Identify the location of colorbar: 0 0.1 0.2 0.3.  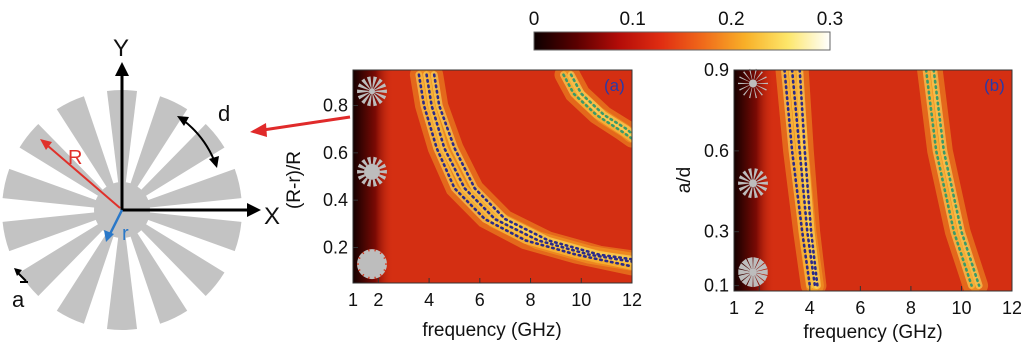
(686, 30).